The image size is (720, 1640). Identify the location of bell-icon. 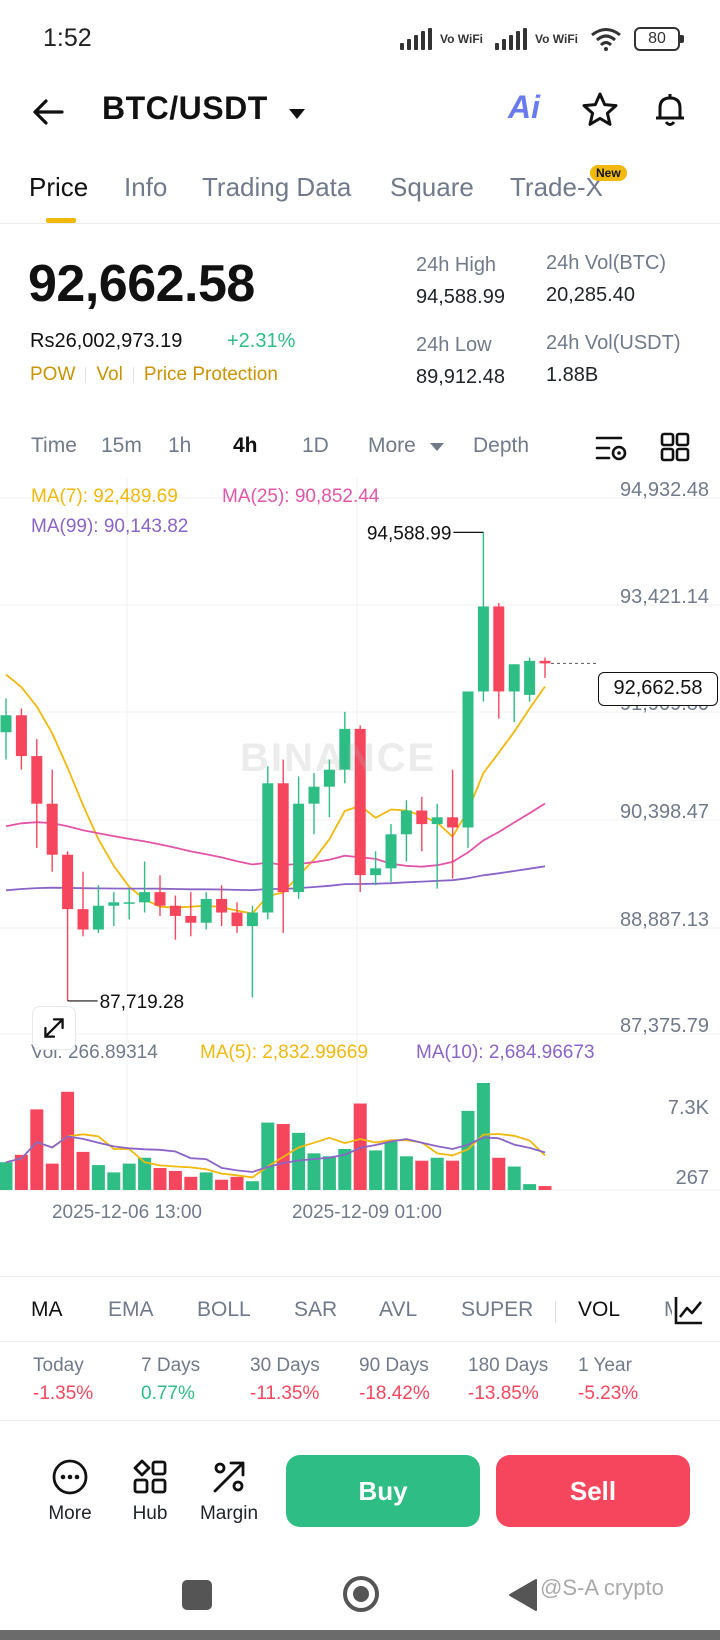
(670, 110).